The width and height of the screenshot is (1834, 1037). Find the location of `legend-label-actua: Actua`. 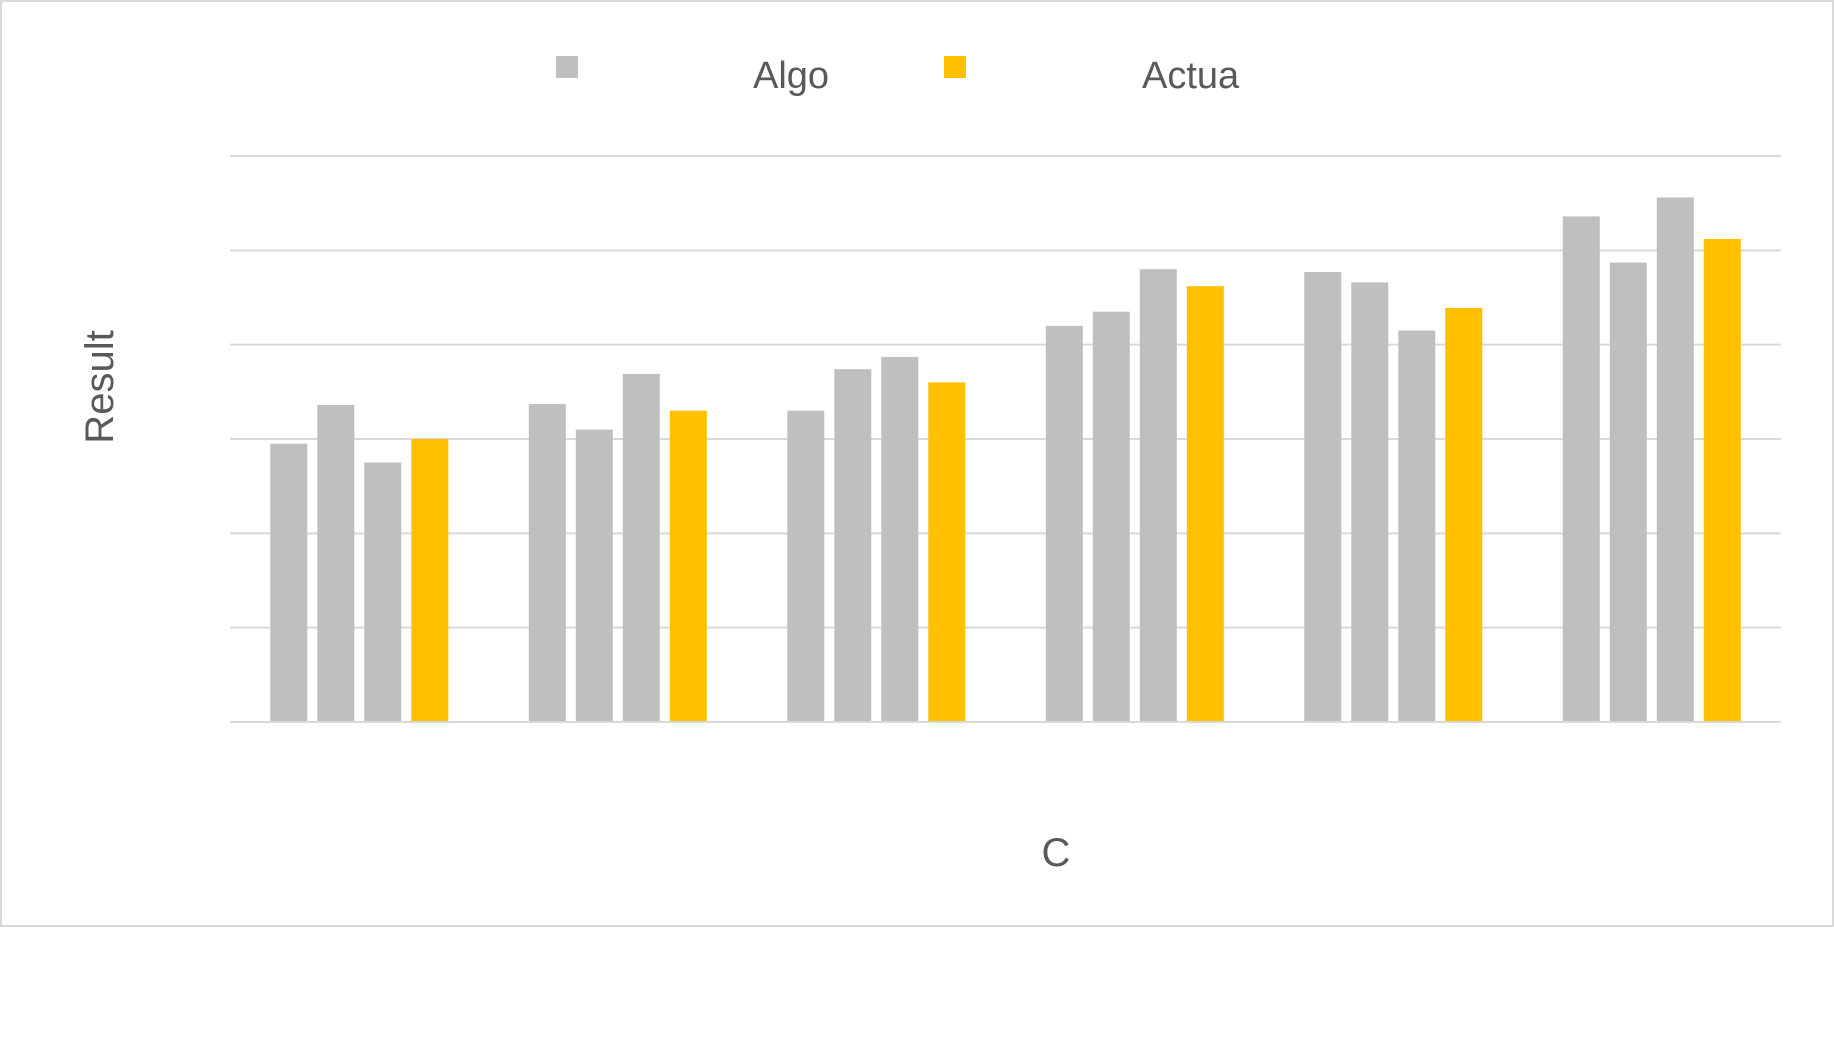

legend-label-actua: Actua is located at coordinates (1191, 76).